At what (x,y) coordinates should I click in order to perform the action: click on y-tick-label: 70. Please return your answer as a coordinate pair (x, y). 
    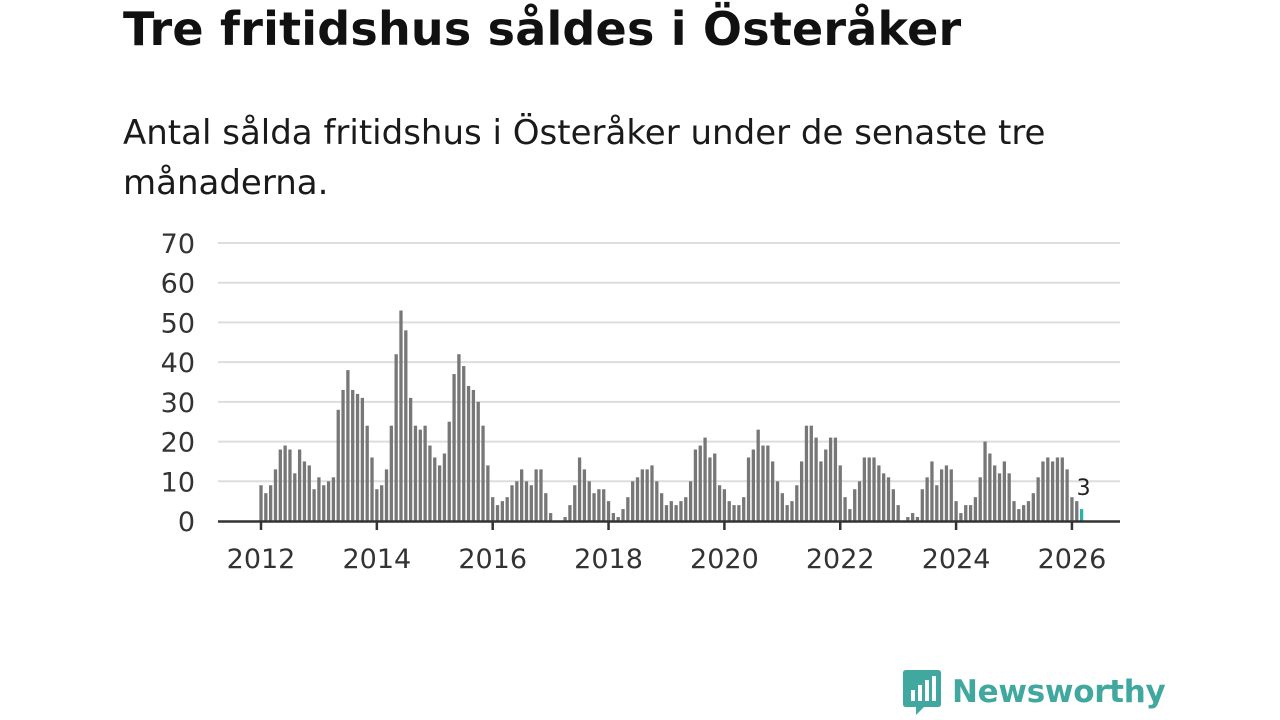
    Looking at the image, I should click on (178, 244).